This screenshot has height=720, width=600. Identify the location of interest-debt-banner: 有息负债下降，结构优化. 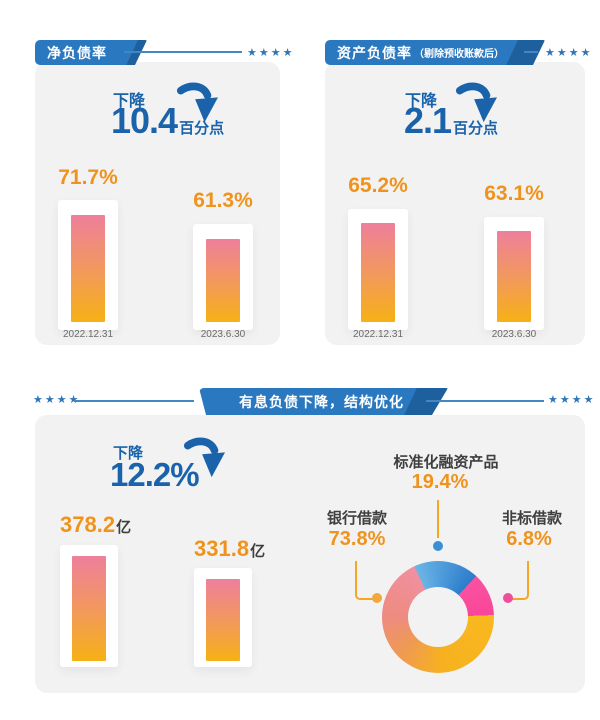
(323, 401).